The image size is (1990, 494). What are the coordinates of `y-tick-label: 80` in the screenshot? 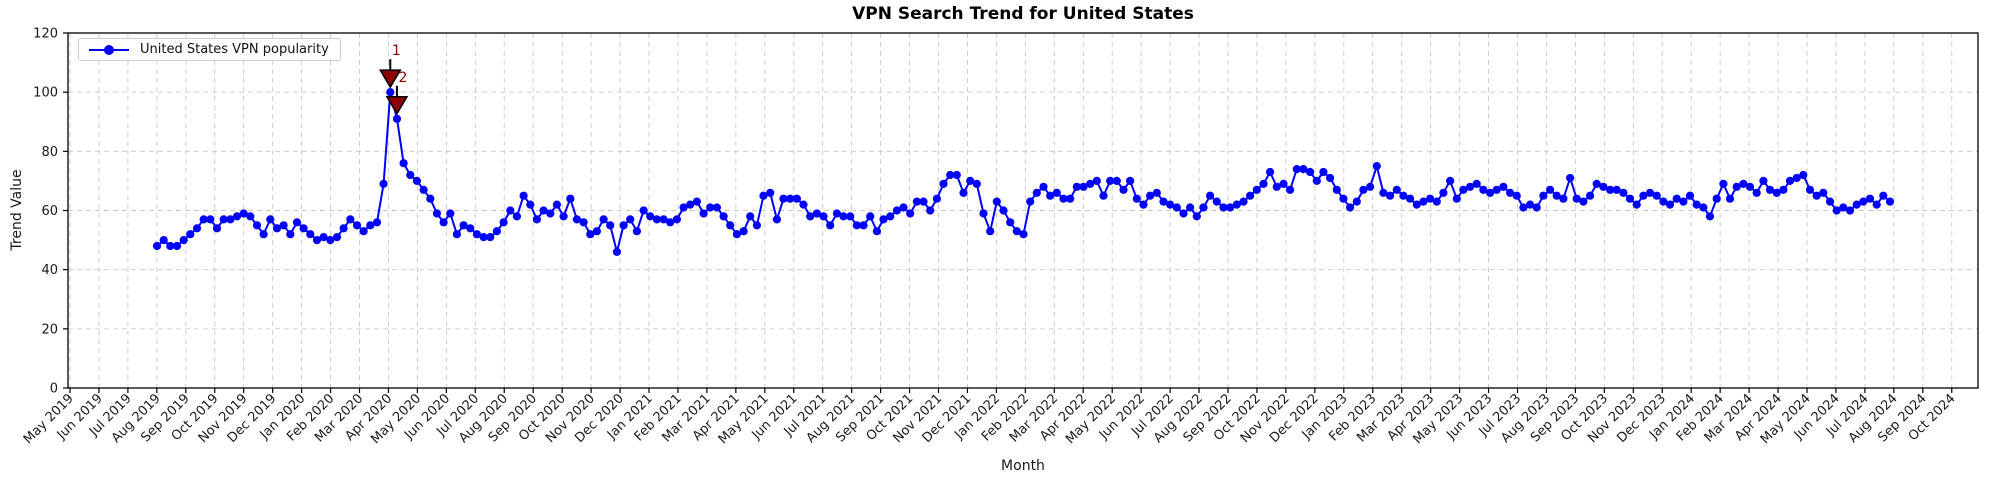 It's located at (49, 152).